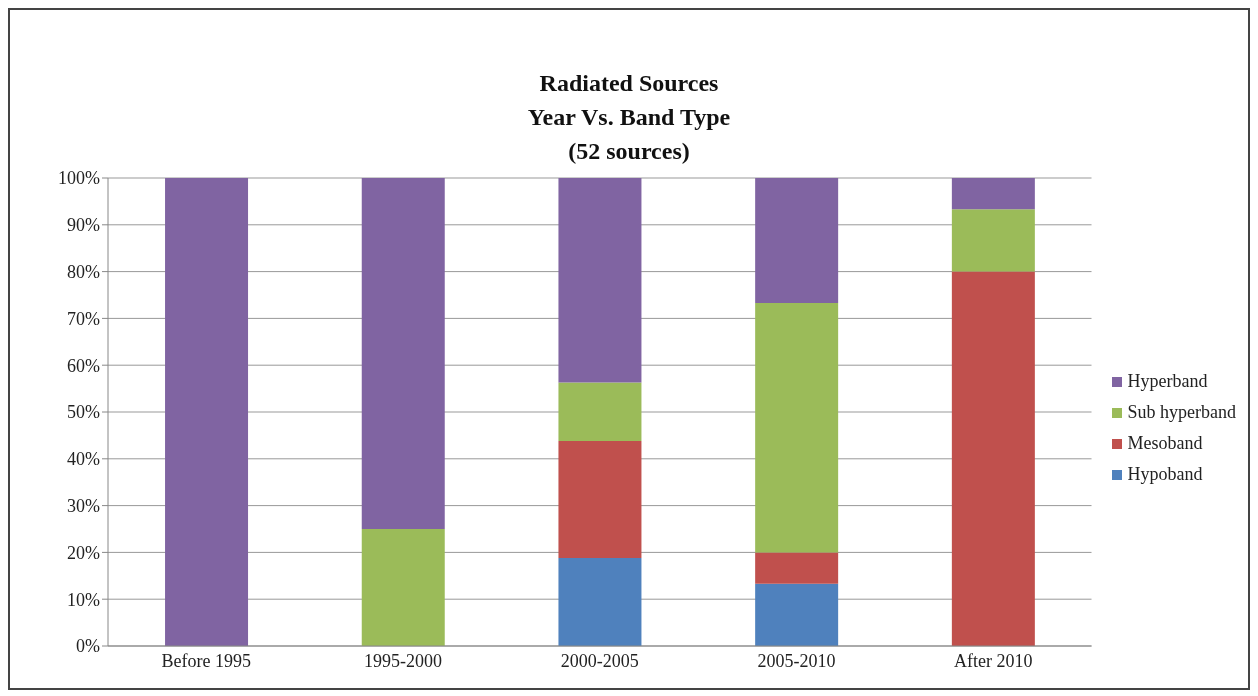  What do you see at coordinates (83, 271) in the screenshot?
I see `y-tick-label: 80%` at bounding box center [83, 271].